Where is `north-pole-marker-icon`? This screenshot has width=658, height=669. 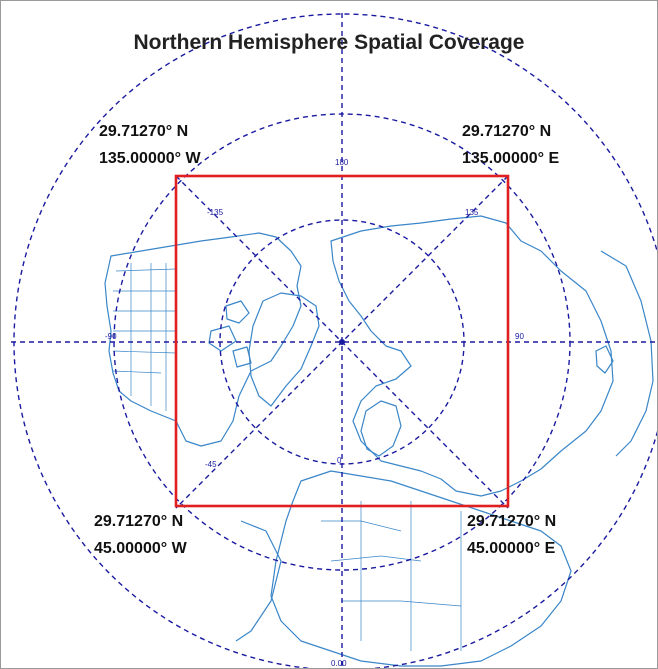 north-pole-marker-icon is located at coordinates (342, 342).